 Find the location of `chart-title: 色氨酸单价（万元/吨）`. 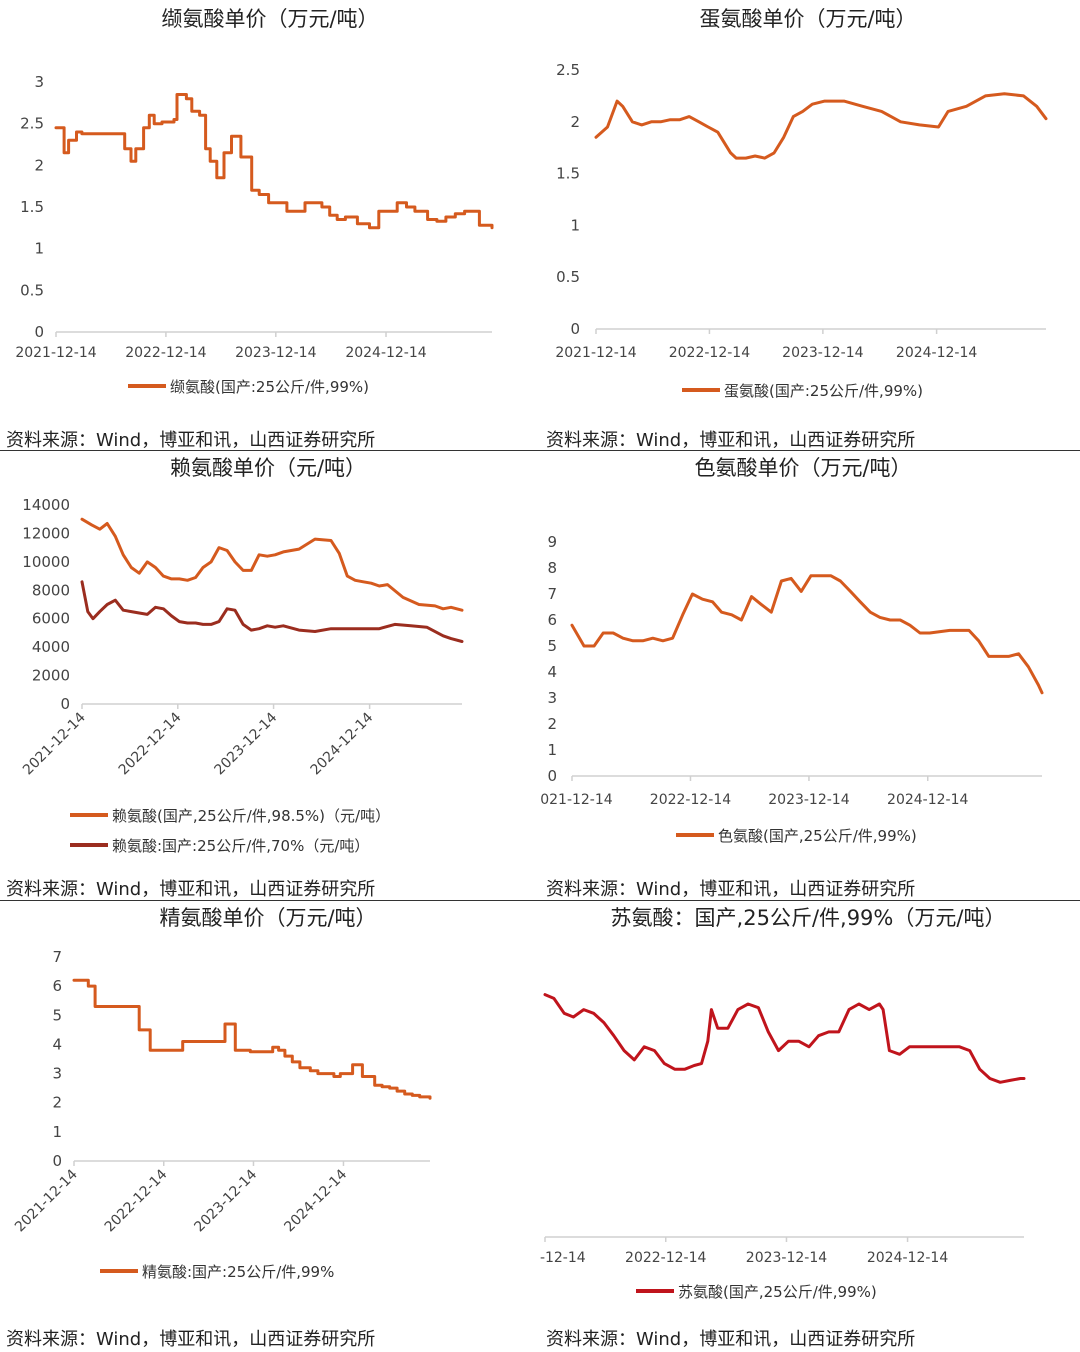

chart-title: 色氨酸单价（万元/吨） is located at coordinates (802, 468).